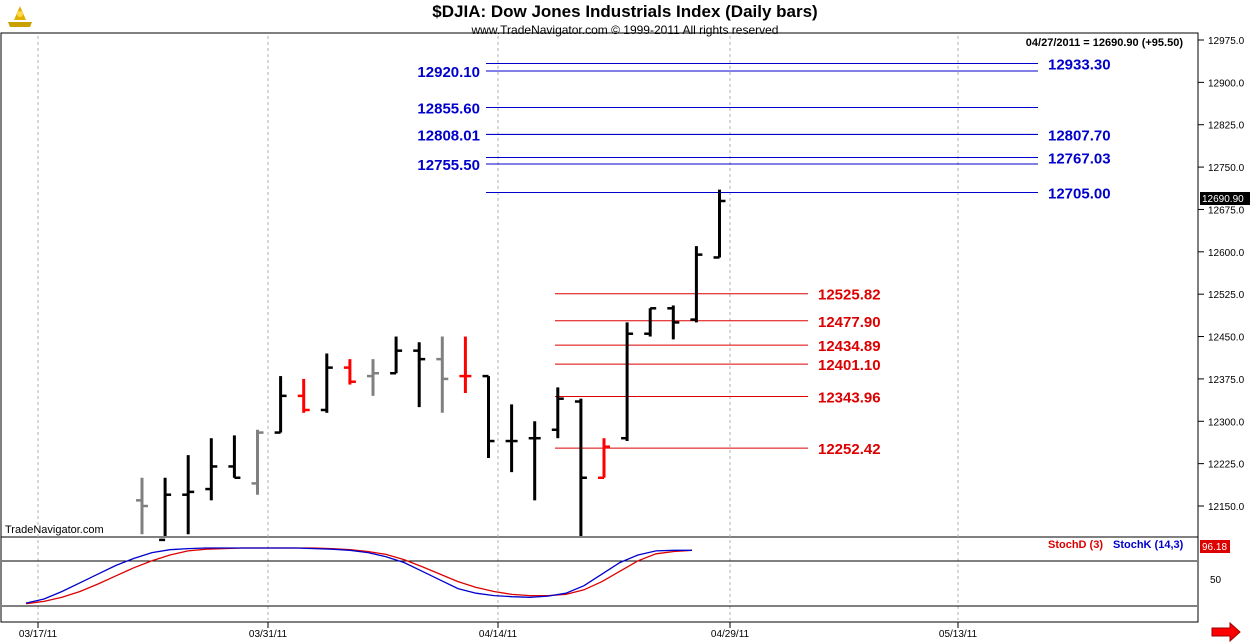 This screenshot has width=1250, height=643. What do you see at coordinates (958, 634) in the screenshot?
I see `x-tick-label: 05/13/11` at bounding box center [958, 634].